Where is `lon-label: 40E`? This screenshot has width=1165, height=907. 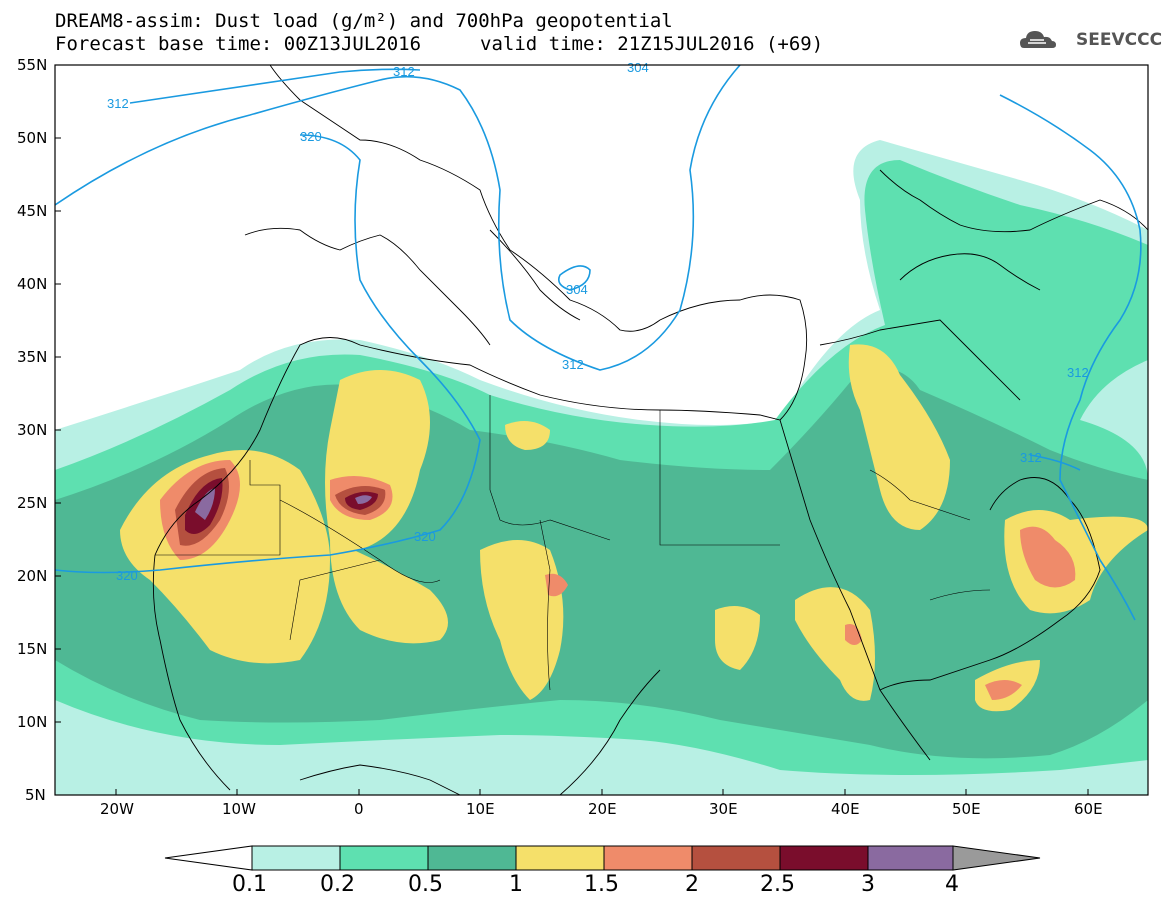 lon-label: 40E is located at coordinates (845, 809).